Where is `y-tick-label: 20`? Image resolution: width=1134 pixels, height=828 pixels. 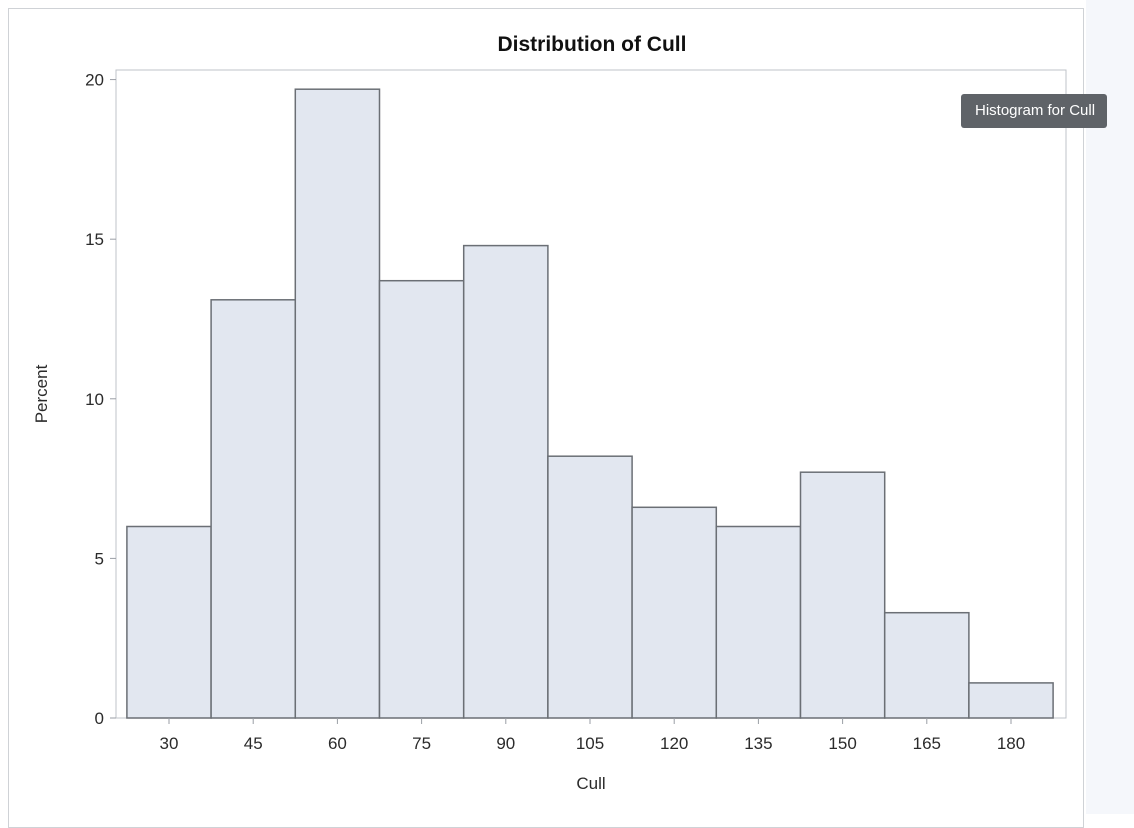 y-tick-label: 20 is located at coordinates (94, 80).